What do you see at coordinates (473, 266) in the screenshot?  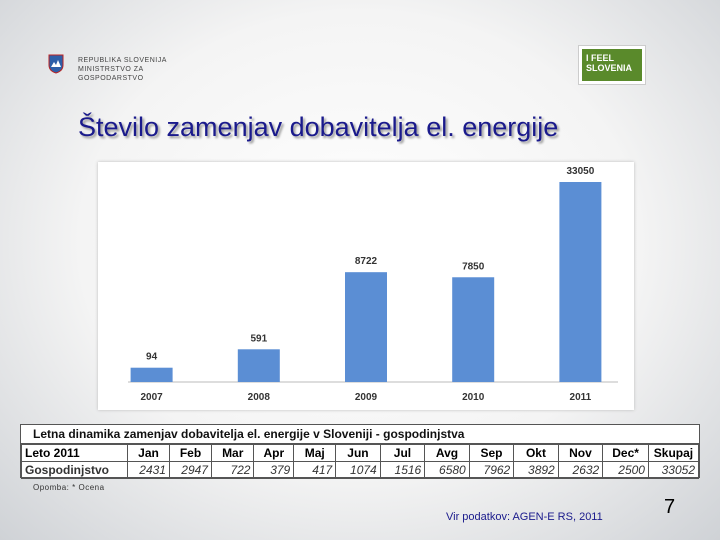 I see `data-label: 7850` at bounding box center [473, 266].